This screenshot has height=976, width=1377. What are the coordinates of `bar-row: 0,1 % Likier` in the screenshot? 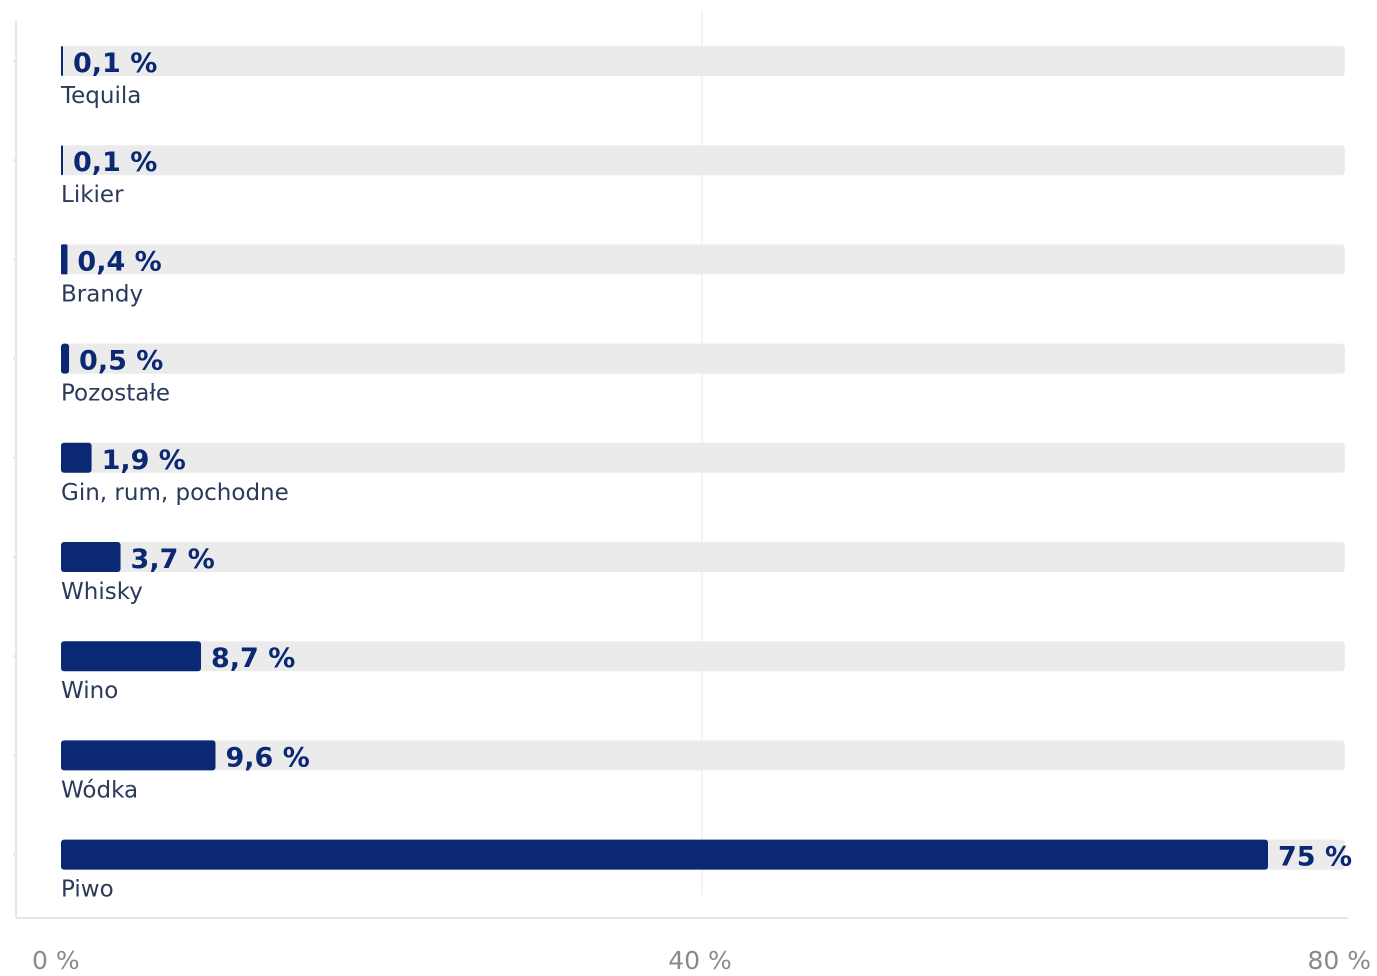 It's located at (679, 176).